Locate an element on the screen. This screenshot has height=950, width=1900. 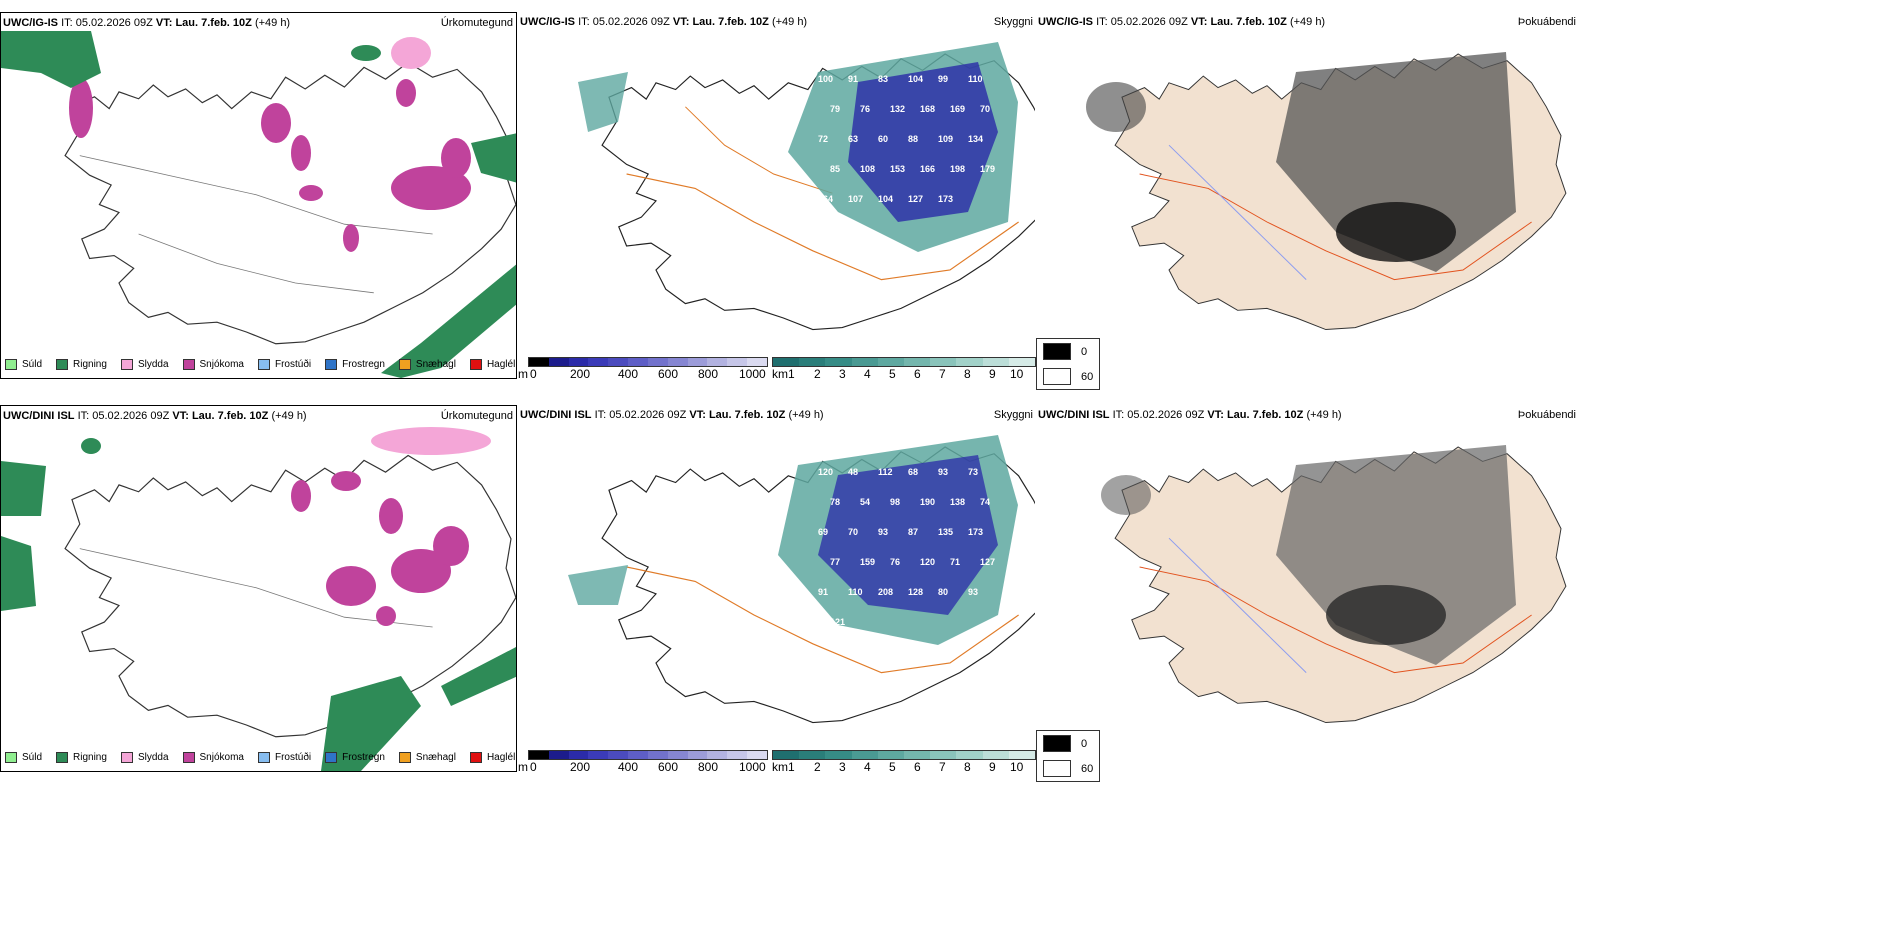
visibility-value-label: 48 is located at coordinates (853, 472).